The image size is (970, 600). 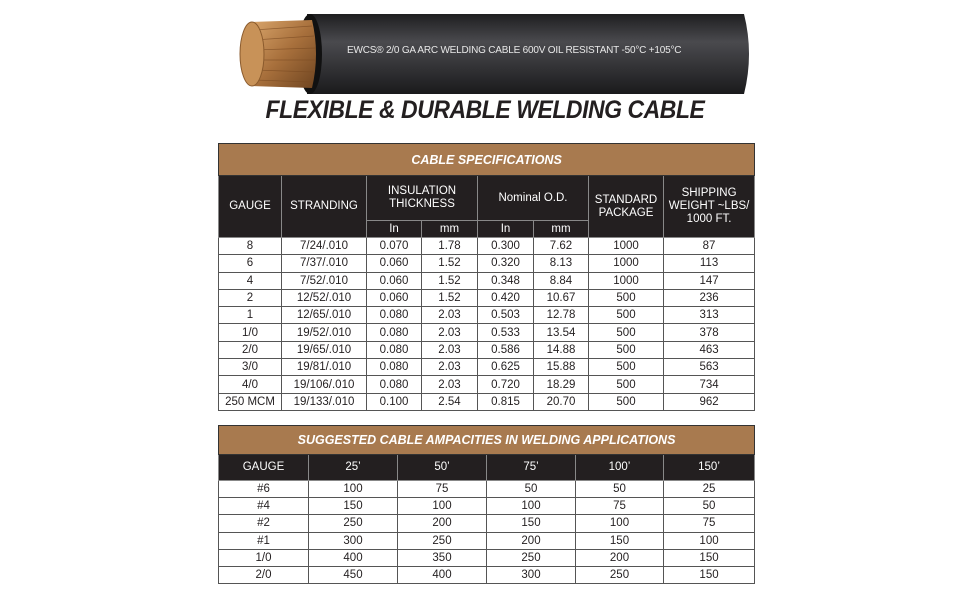 What do you see at coordinates (250, 401) in the screenshot?
I see `table-cell: 250 MCM` at bounding box center [250, 401].